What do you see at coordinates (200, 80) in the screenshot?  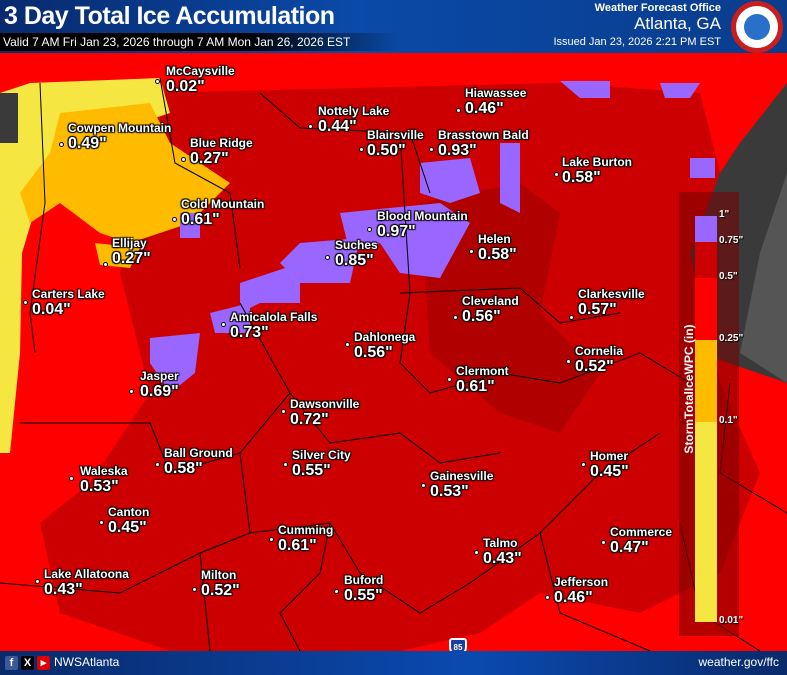 I see `location-label: McCaysville 0.02"` at bounding box center [200, 80].